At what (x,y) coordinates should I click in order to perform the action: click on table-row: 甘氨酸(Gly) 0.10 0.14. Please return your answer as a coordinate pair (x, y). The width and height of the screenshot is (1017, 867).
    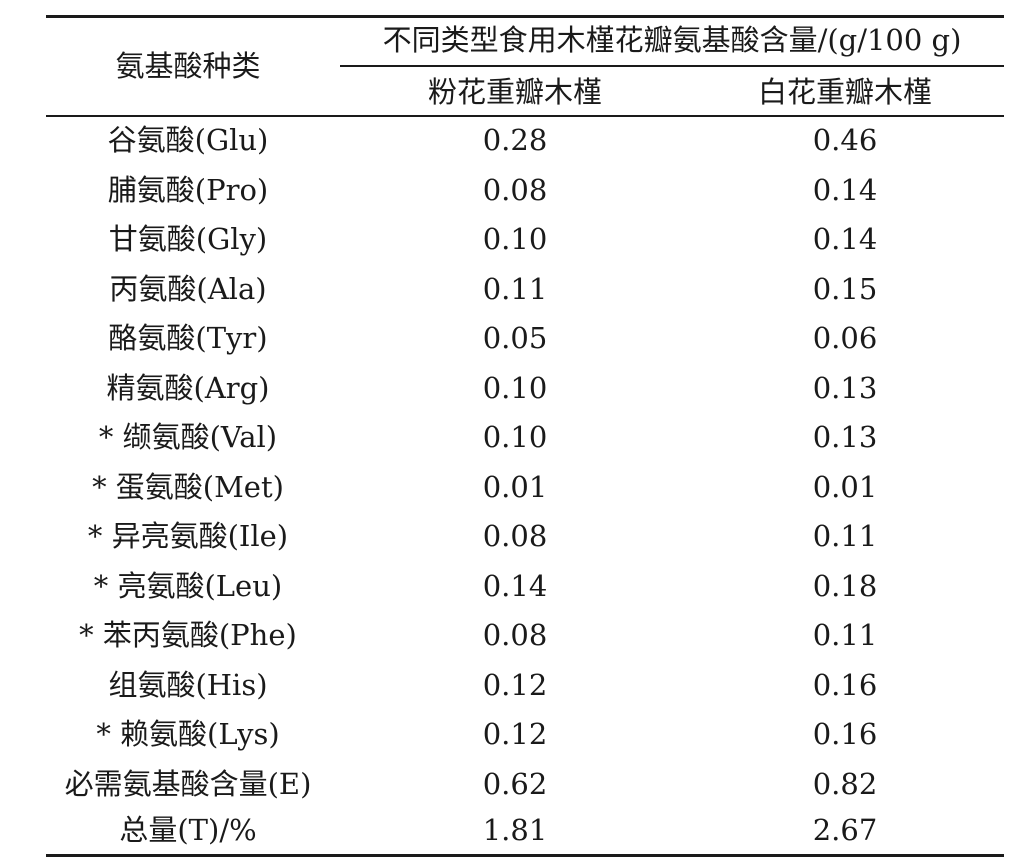
    Looking at the image, I should click on (508, 244).